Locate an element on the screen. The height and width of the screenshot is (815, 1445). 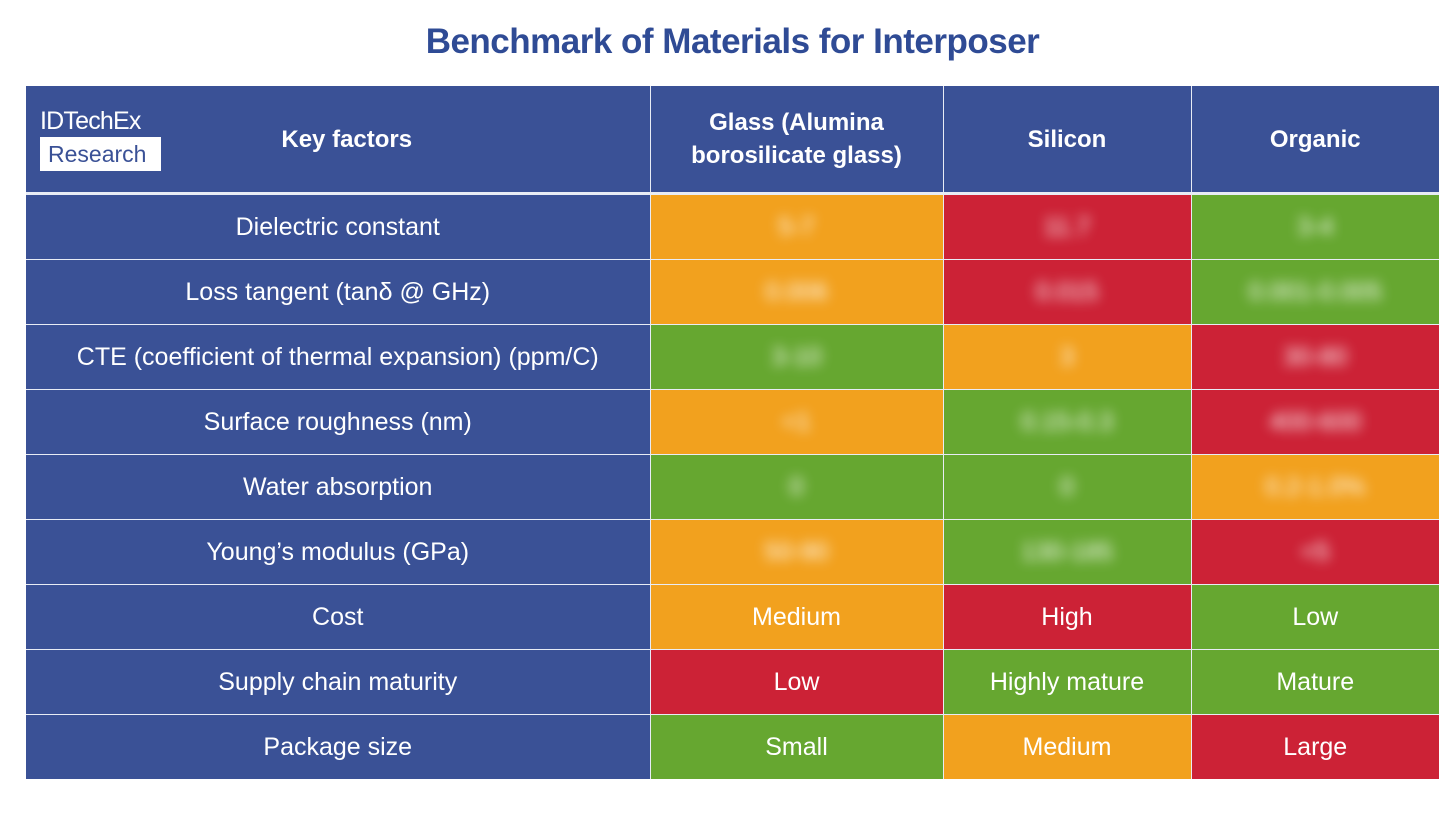
value-cell: 0.15-0.3 is located at coordinates (1066, 422).